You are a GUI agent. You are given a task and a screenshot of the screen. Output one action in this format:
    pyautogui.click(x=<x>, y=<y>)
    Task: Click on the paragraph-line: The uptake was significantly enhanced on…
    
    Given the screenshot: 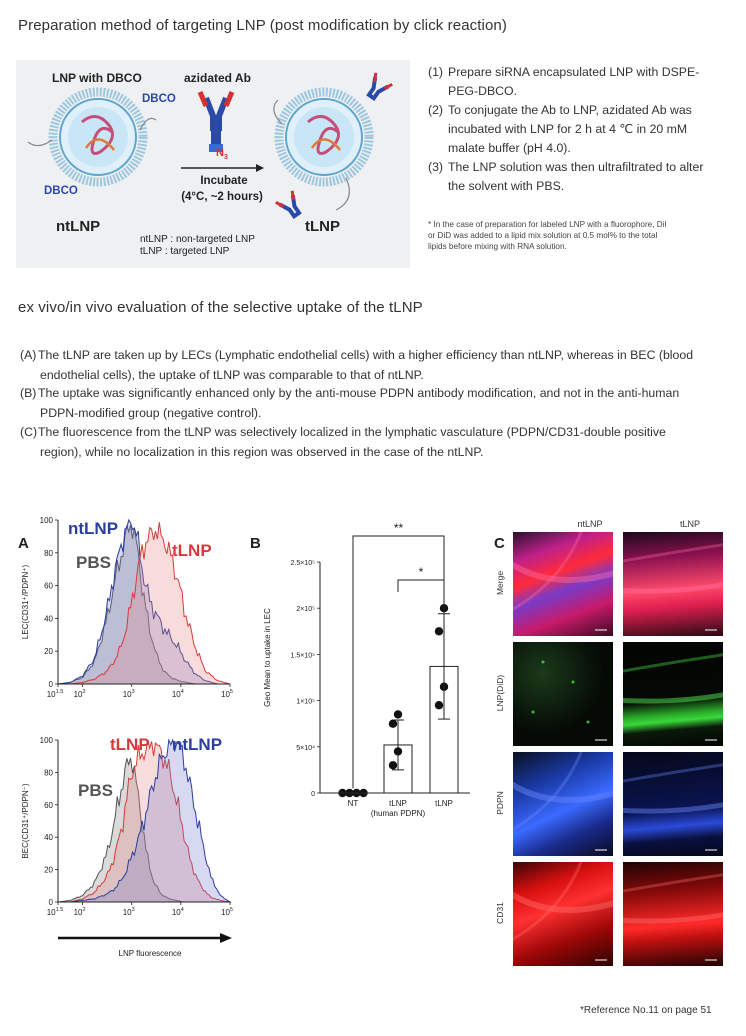 What is the action you would take?
    pyautogui.click(x=359, y=393)
    